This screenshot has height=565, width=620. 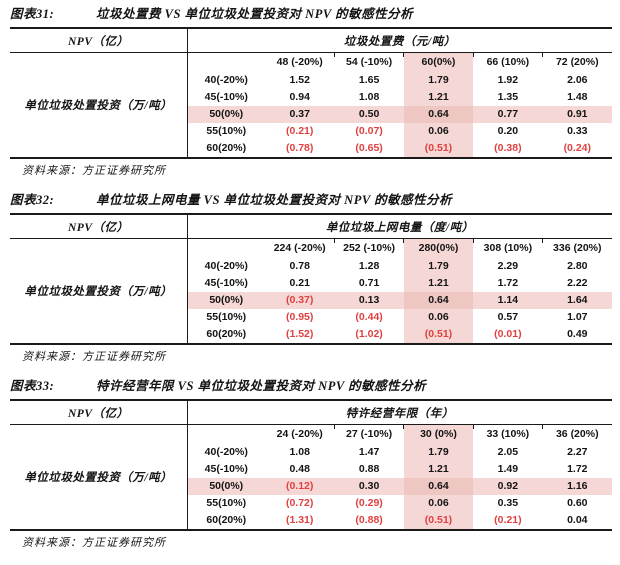 What do you see at coordinates (369, 131) in the screenshot?
I see `value-cell: (0.07)` at bounding box center [369, 131].